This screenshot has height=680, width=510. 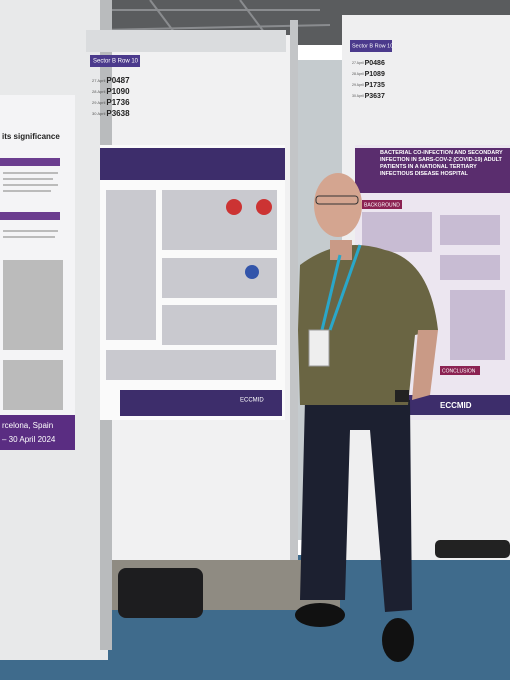 I want to click on watch, so click(x=402, y=396).